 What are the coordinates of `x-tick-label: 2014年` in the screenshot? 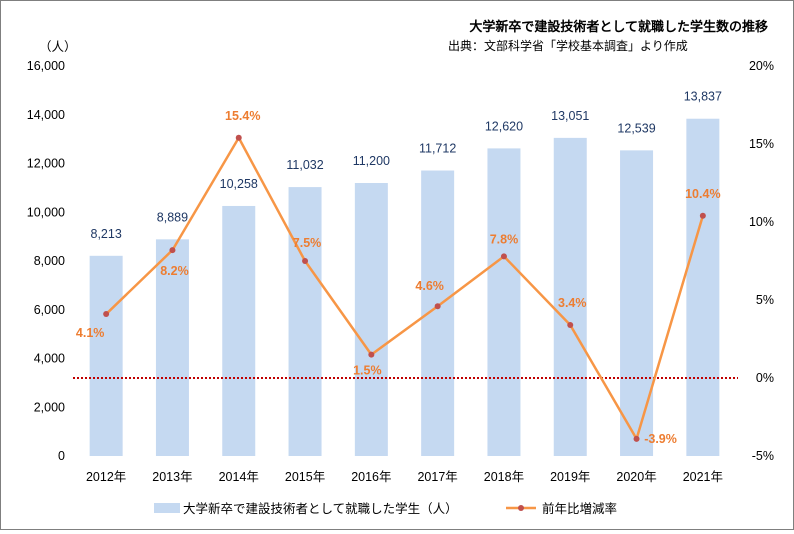 It's located at (239, 477).